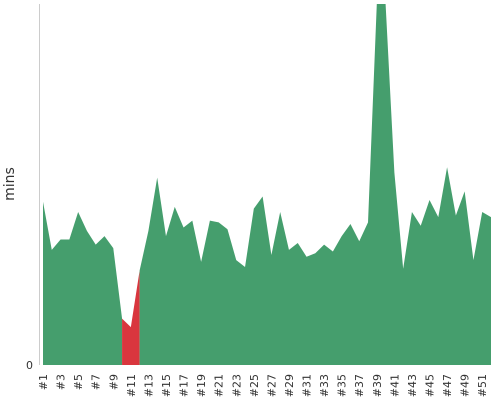 The image size is (500, 400). I want to click on x-tick-label: #47, so click(447, 385).